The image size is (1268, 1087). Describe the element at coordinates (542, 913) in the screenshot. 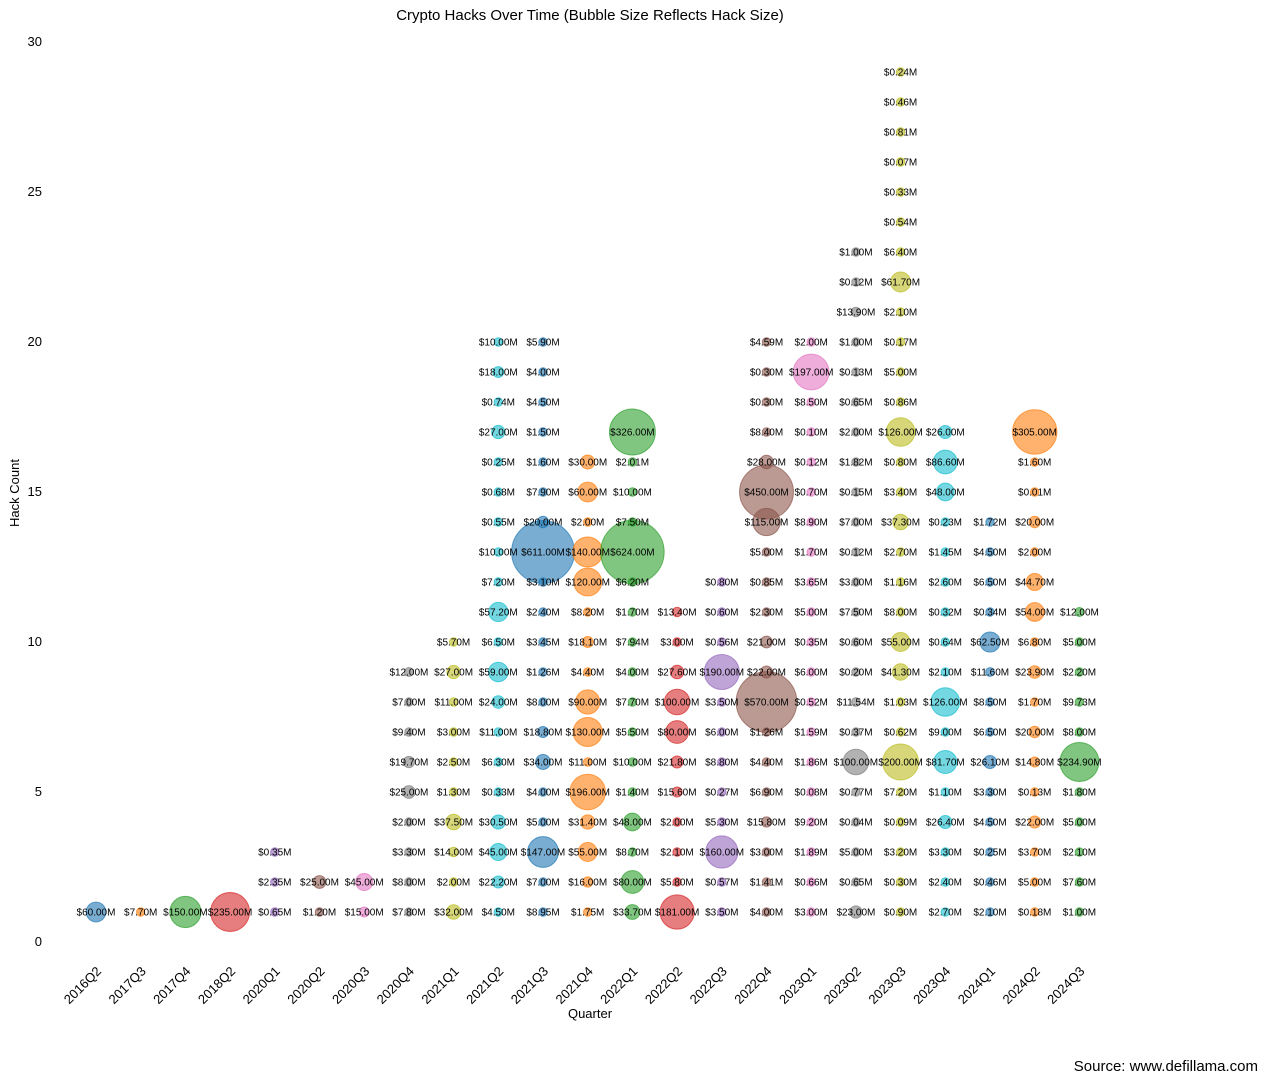

I see `bubble-label: $8.95M` at that location.